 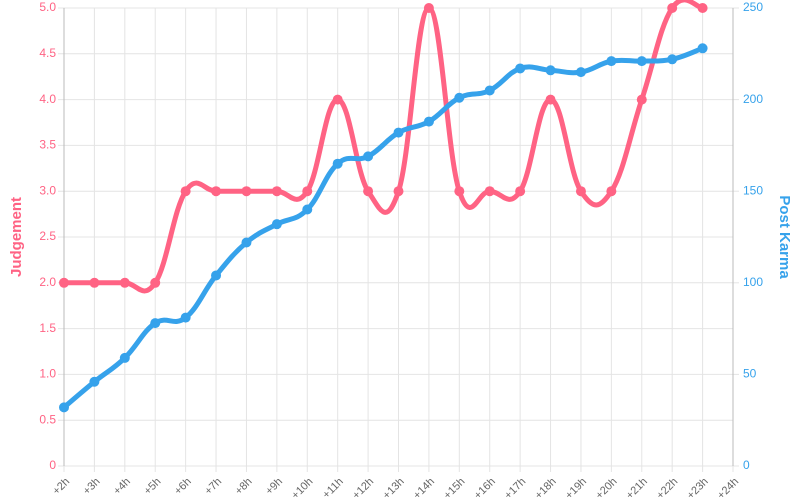 I want to click on x-tick-label: +4h, so click(x=122, y=487).